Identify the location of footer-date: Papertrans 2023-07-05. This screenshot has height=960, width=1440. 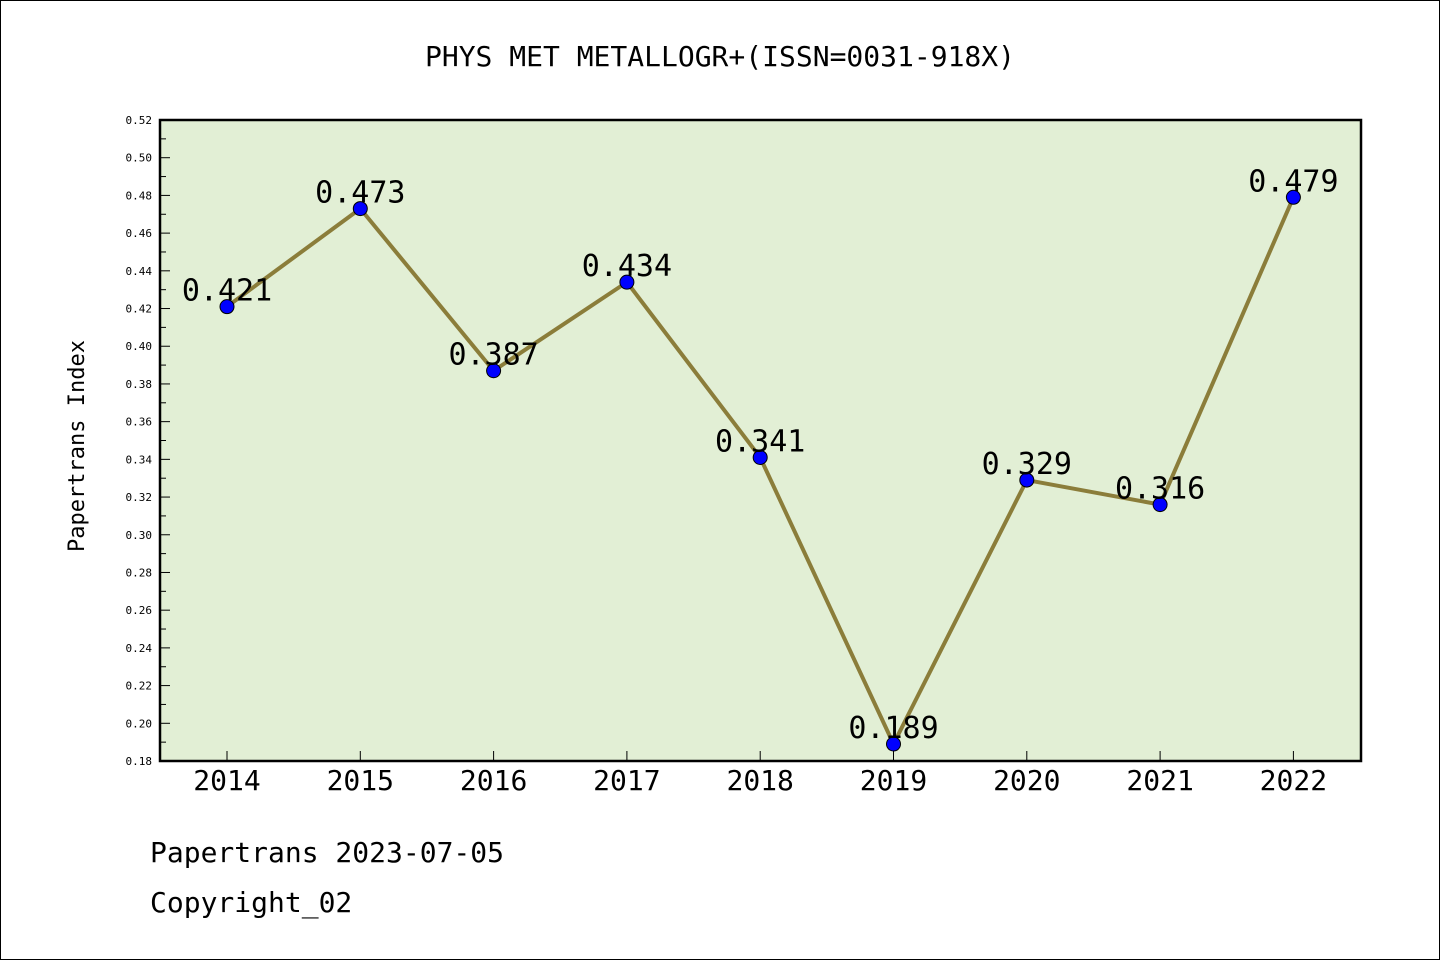
(327, 852).